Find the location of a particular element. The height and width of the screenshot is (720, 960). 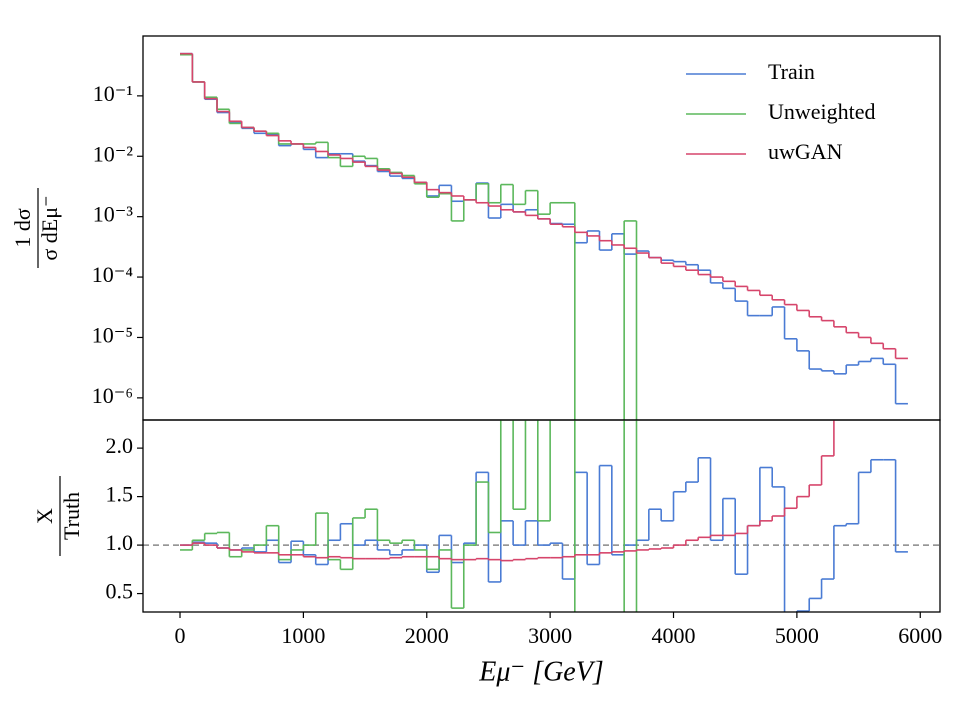

legend: Train Unweighted uwGAN is located at coordinates (781, 111).